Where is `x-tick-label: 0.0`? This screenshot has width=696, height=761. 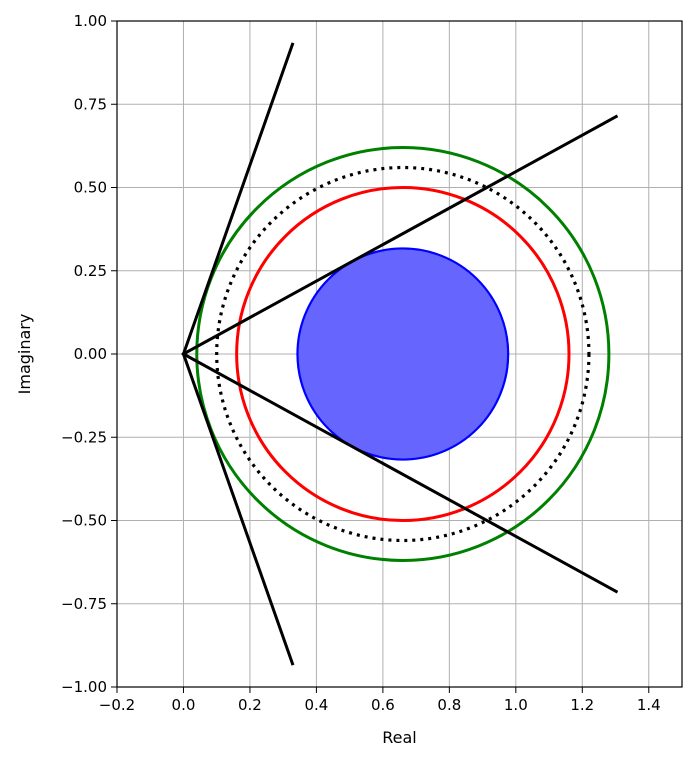
x-tick-label: 0.0 is located at coordinates (184, 705).